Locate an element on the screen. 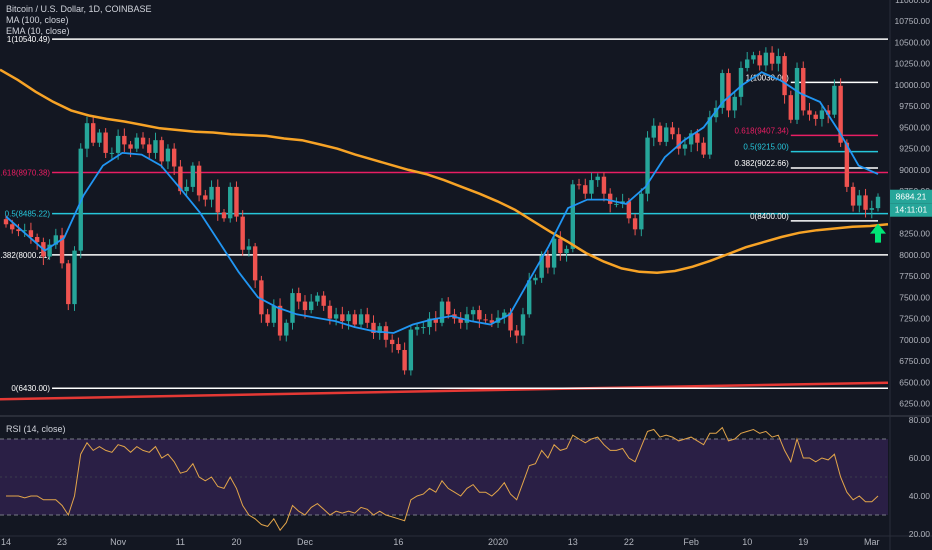  price-tick-label: 11000.00 is located at coordinates (912, 2).